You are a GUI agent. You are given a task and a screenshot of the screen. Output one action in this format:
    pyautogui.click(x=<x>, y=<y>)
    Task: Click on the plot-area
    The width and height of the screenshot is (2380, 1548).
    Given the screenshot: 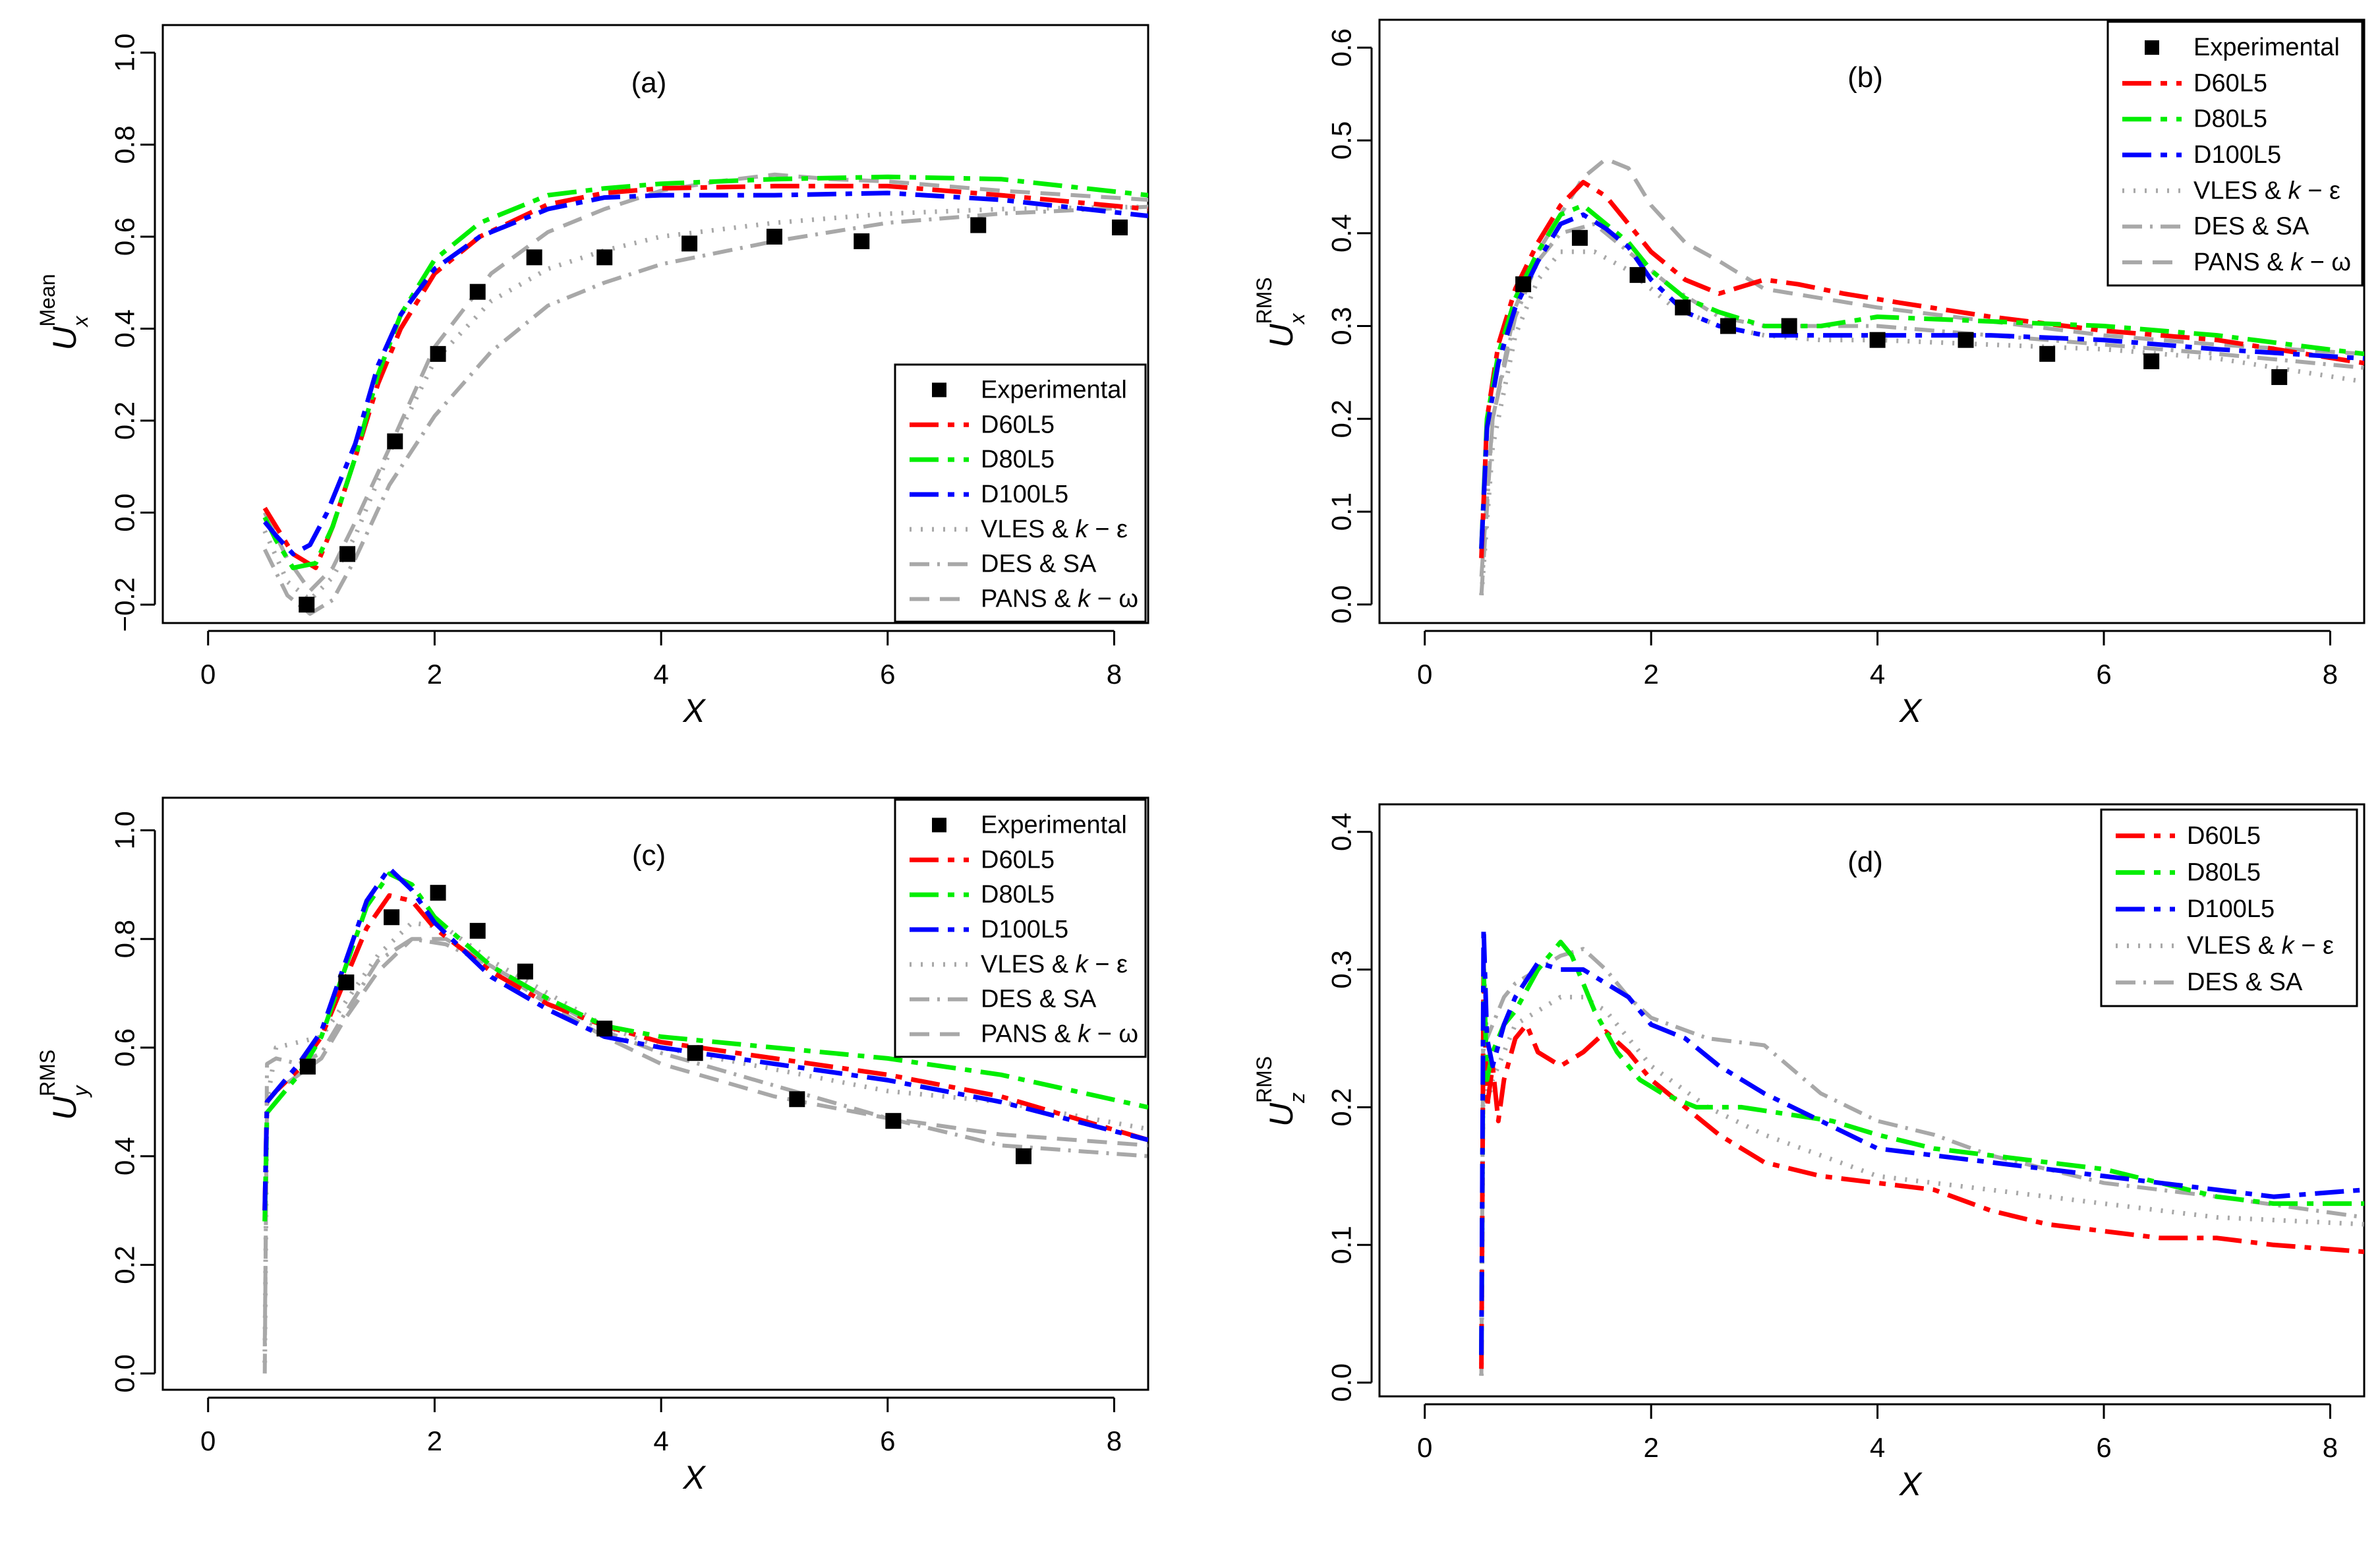 What is the action you would take?
    pyautogui.click(x=705, y=394)
    